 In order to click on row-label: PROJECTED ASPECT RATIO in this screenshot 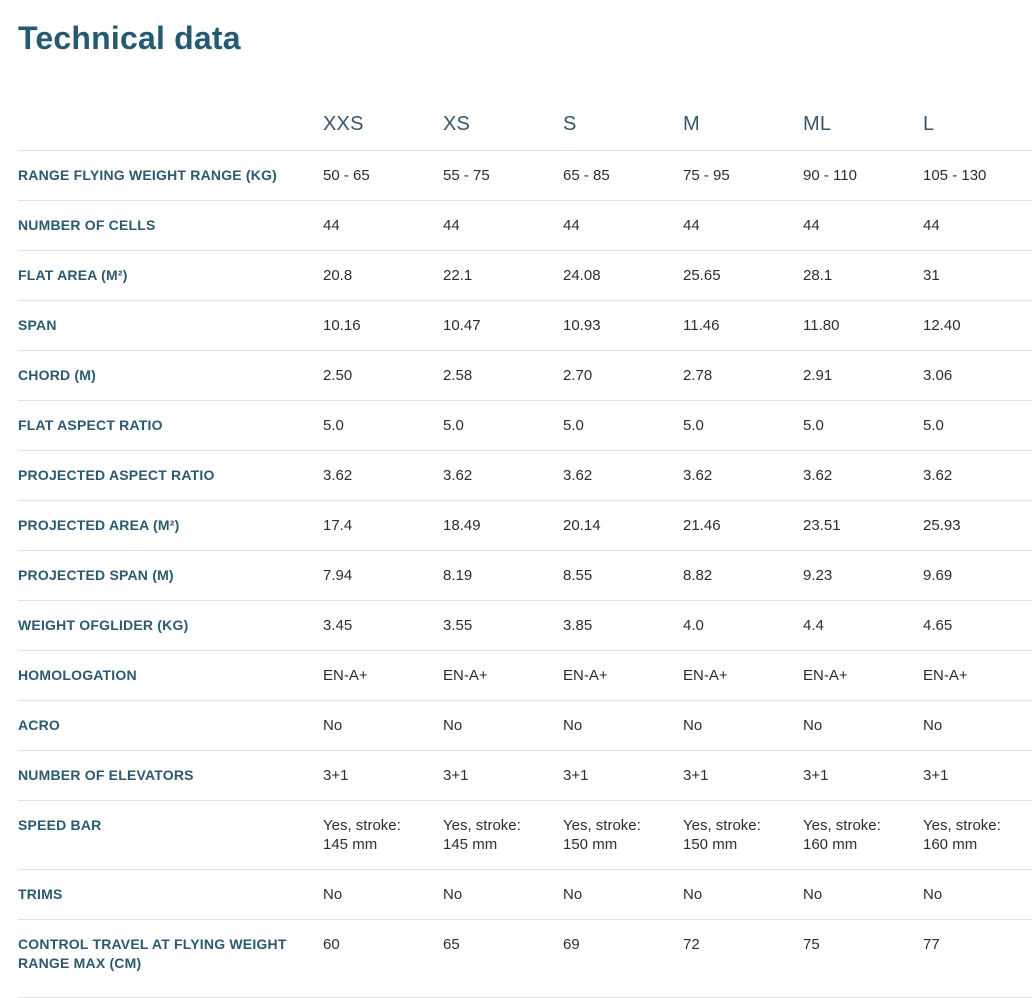, I will do `click(116, 475)`.